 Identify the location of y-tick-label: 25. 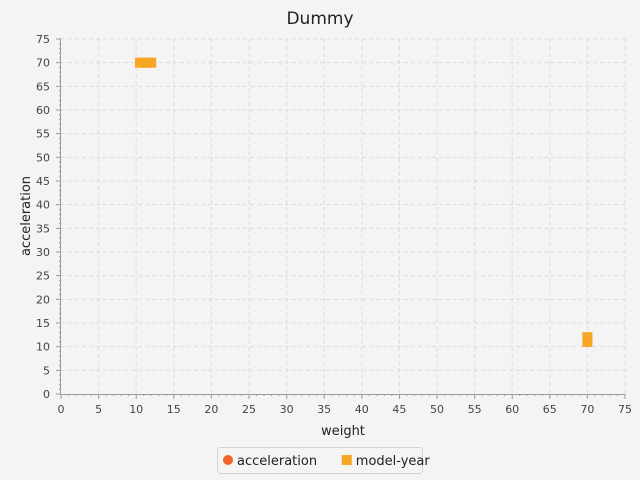
(43, 276).